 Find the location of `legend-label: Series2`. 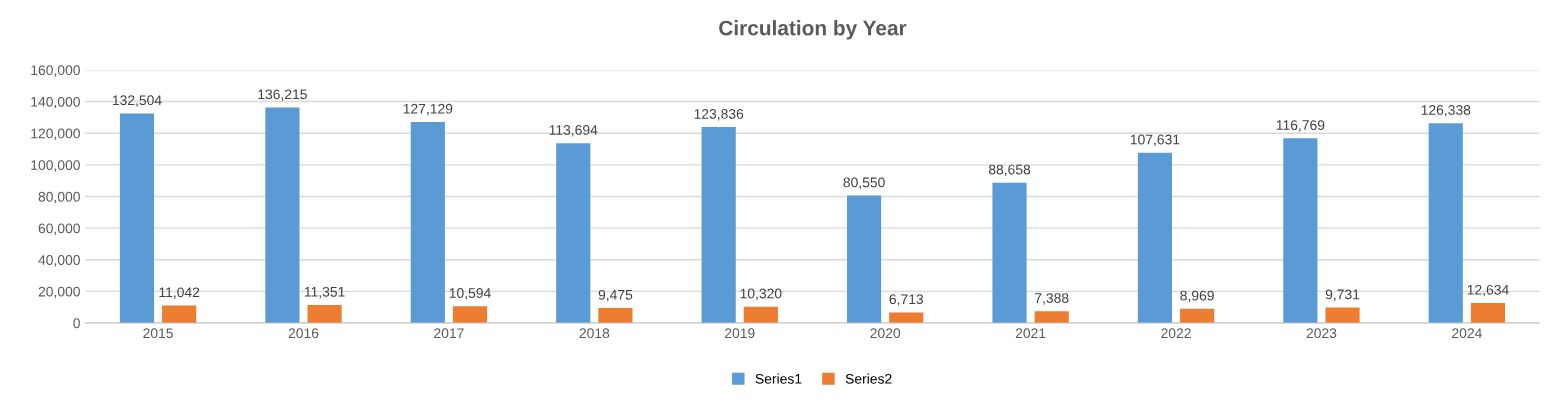

legend-label: Series2 is located at coordinates (868, 378).